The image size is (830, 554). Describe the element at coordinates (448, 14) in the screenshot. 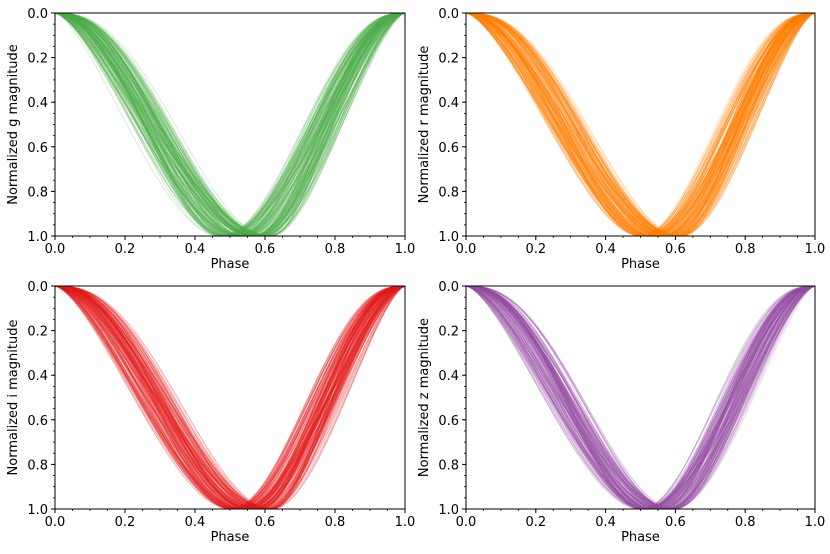

I see `y-tick-label: 0.0` at that location.